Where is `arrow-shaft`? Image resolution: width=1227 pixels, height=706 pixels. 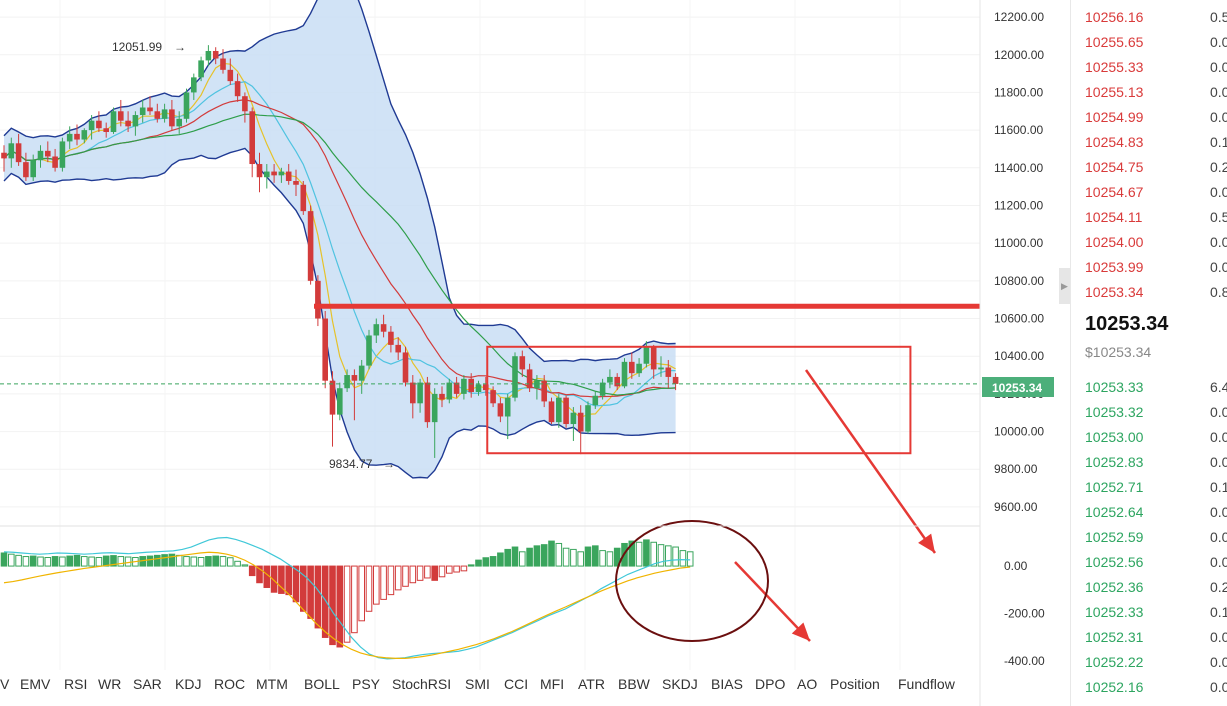
arrow-shaft is located at coordinates (772, 601).